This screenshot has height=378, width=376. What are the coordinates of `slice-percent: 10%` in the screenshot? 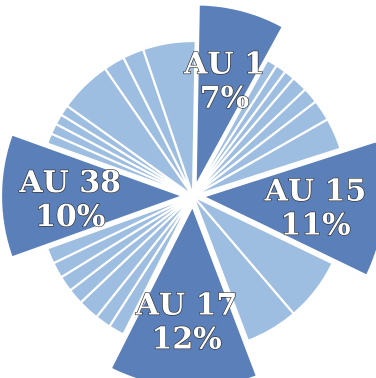 It's located at (70, 216).